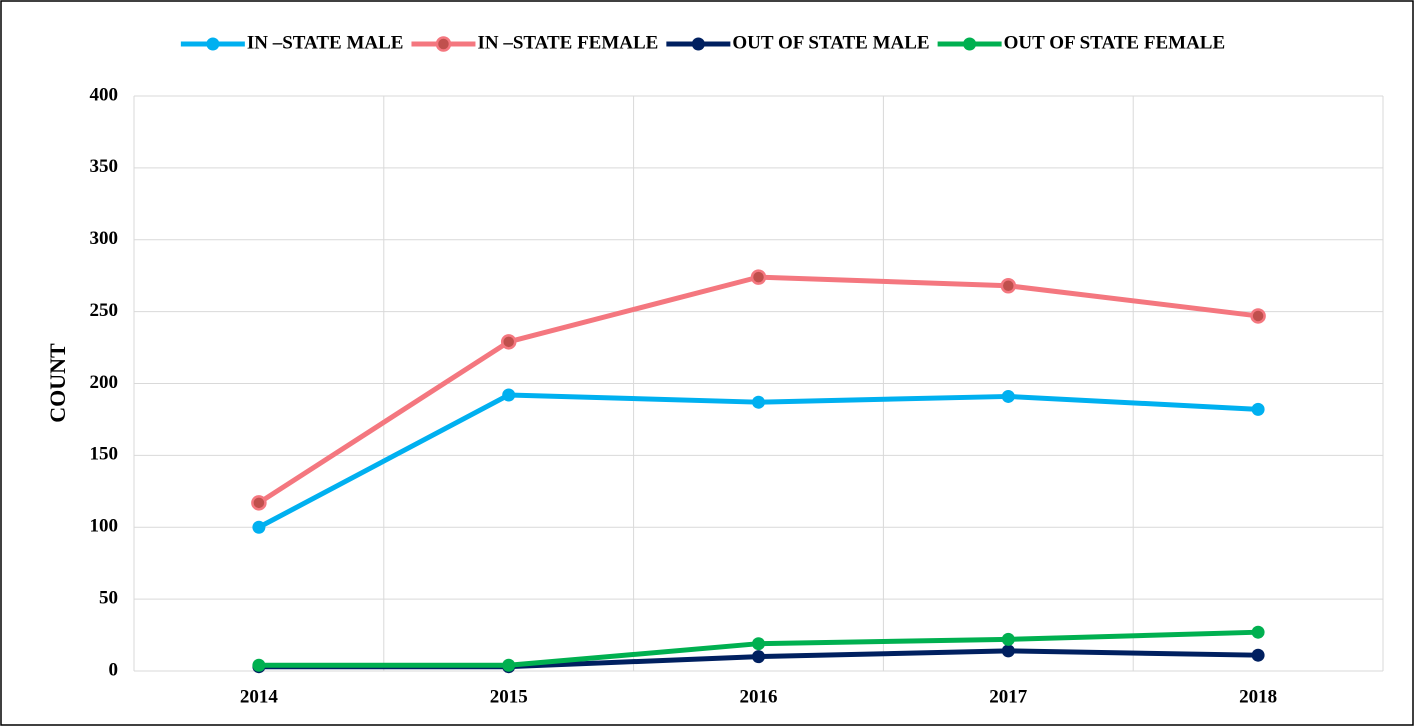 The width and height of the screenshot is (1414, 726). What do you see at coordinates (104, 94) in the screenshot?
I see `y-tick-label: 400` at bounding box center [104, 94].